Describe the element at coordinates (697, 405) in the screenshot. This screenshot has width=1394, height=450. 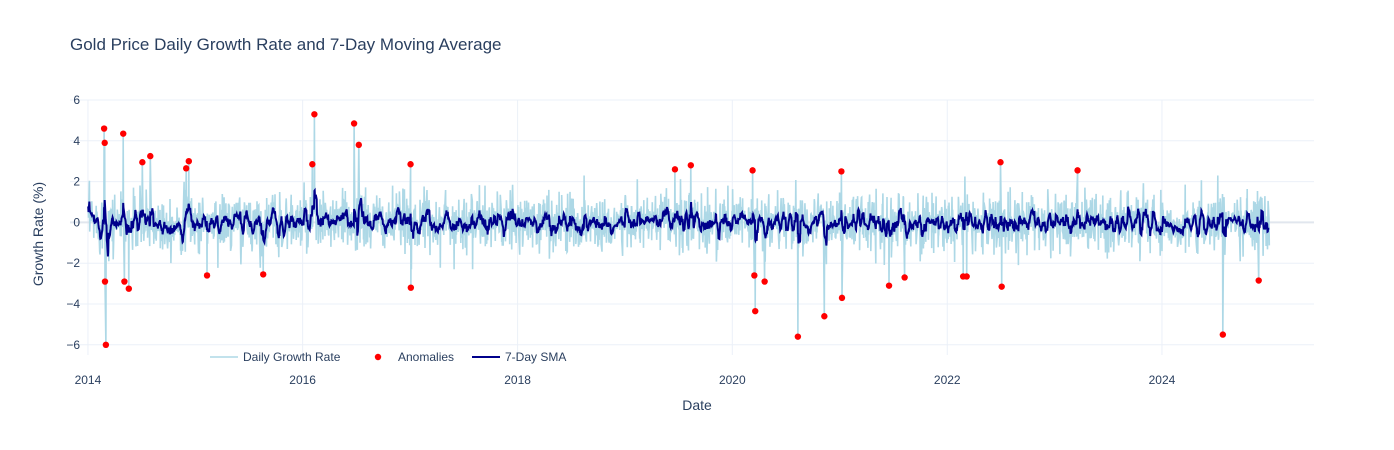
I see `x-axis-title: Date` at that location.